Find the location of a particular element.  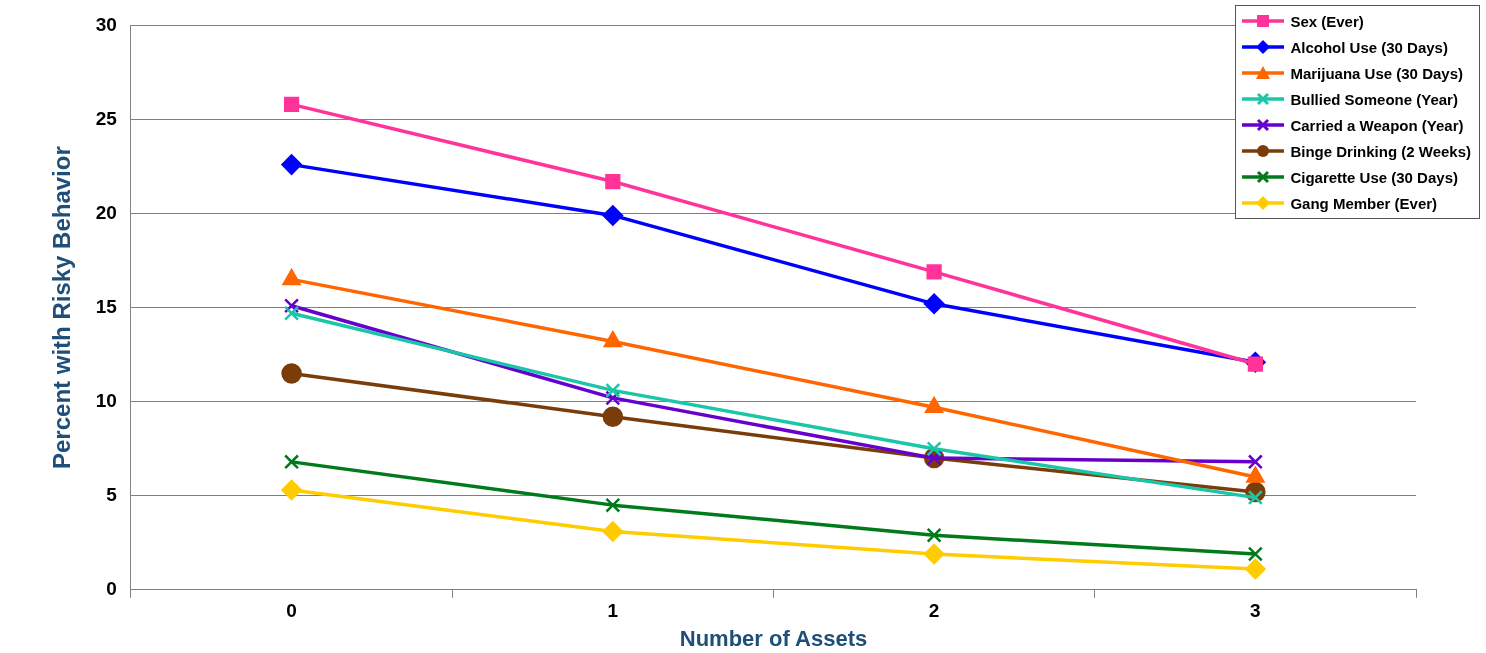

legend-label: Gang Member (Ever) is located at coordinates (1364, 203).